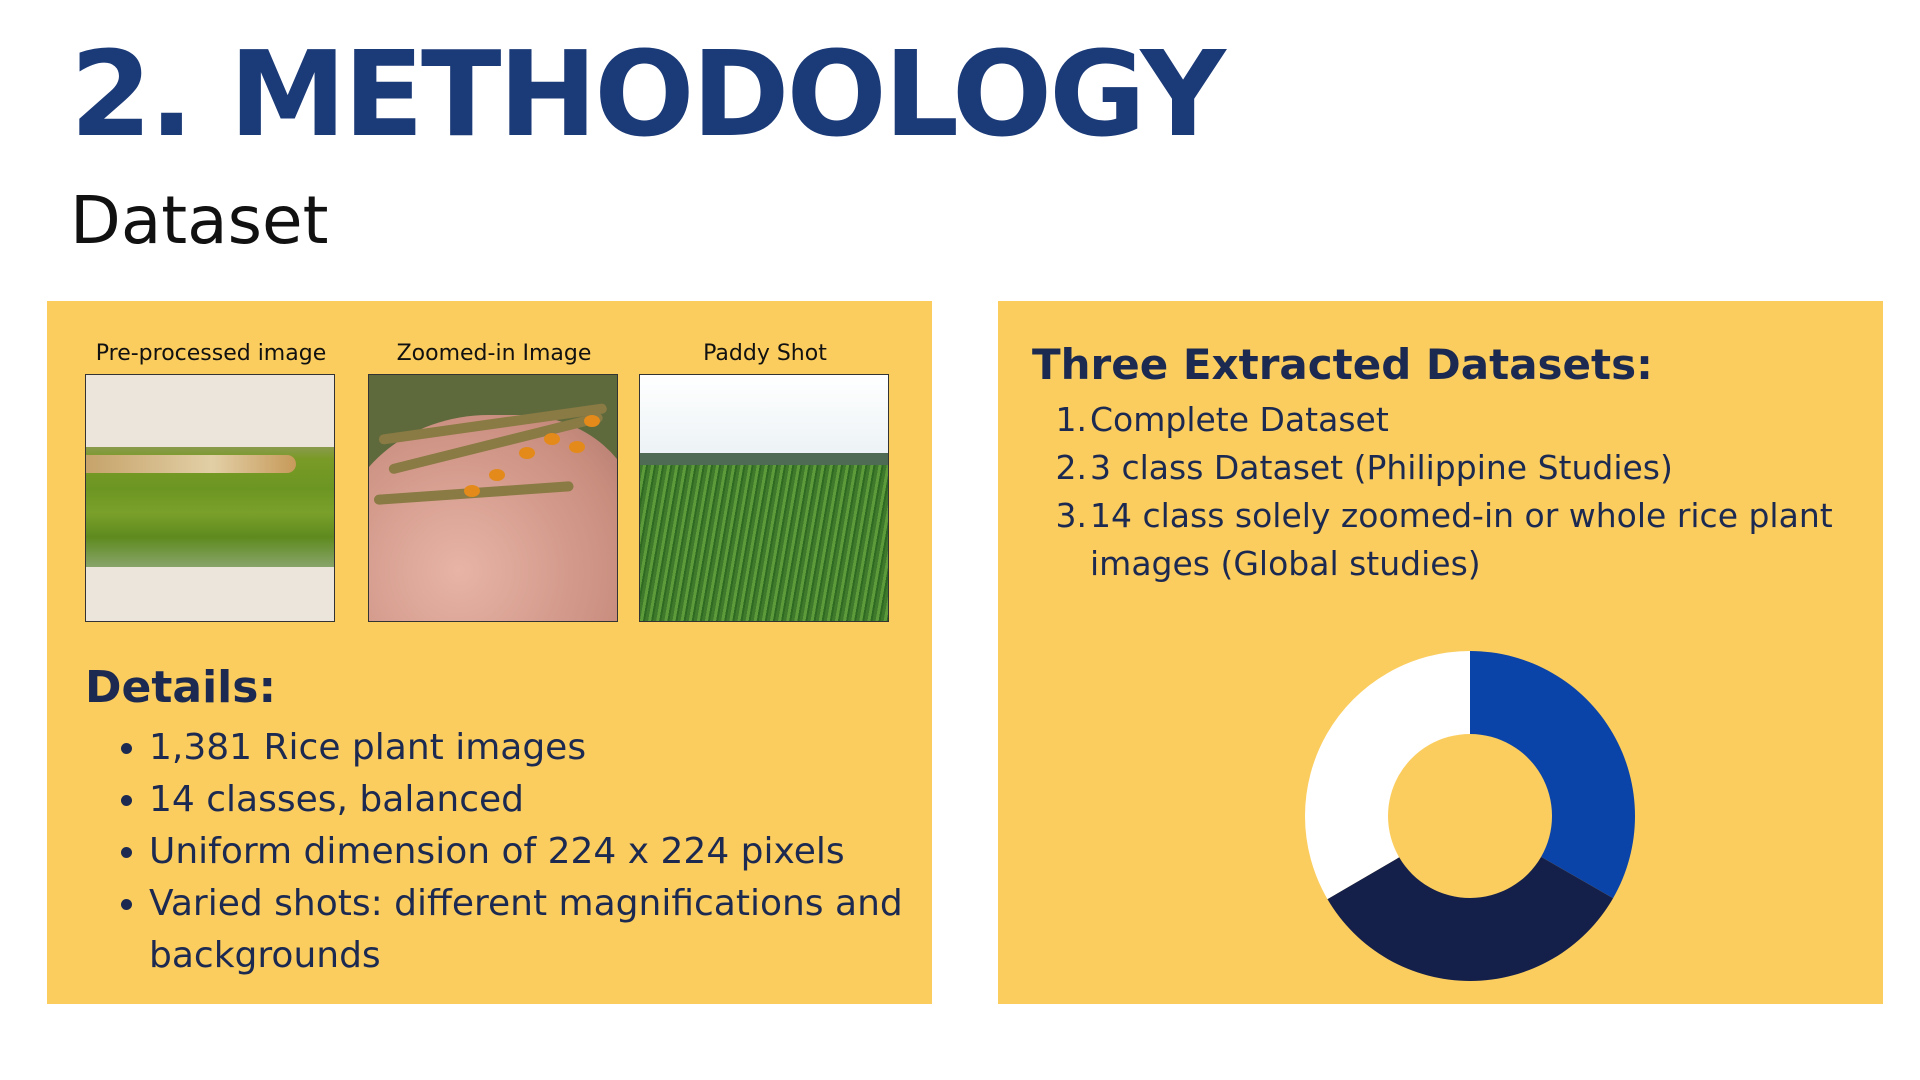  What do you see at coordinates (529, 800) in the screenshot?
I see `details-item: 14 classes, balanced` at bounding box center [529, 800].